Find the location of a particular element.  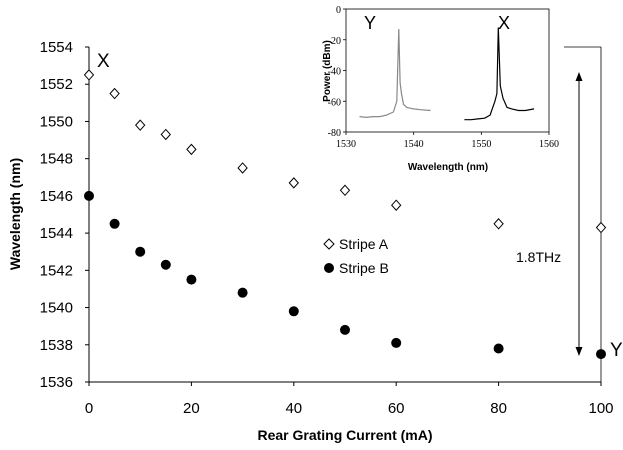

y-tick-label: 1544 is located at coordinates (56, 233).